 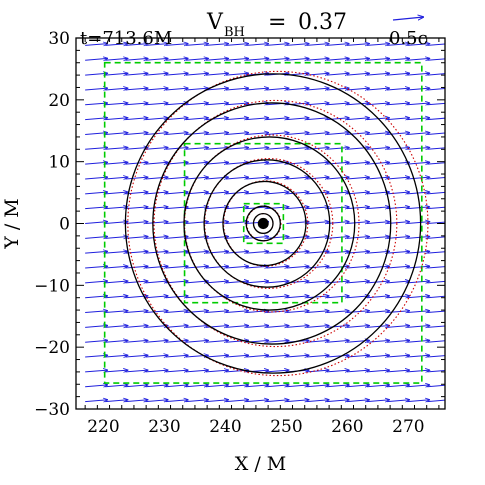 I want to click on solid-contour, so click(x=263, y=223).